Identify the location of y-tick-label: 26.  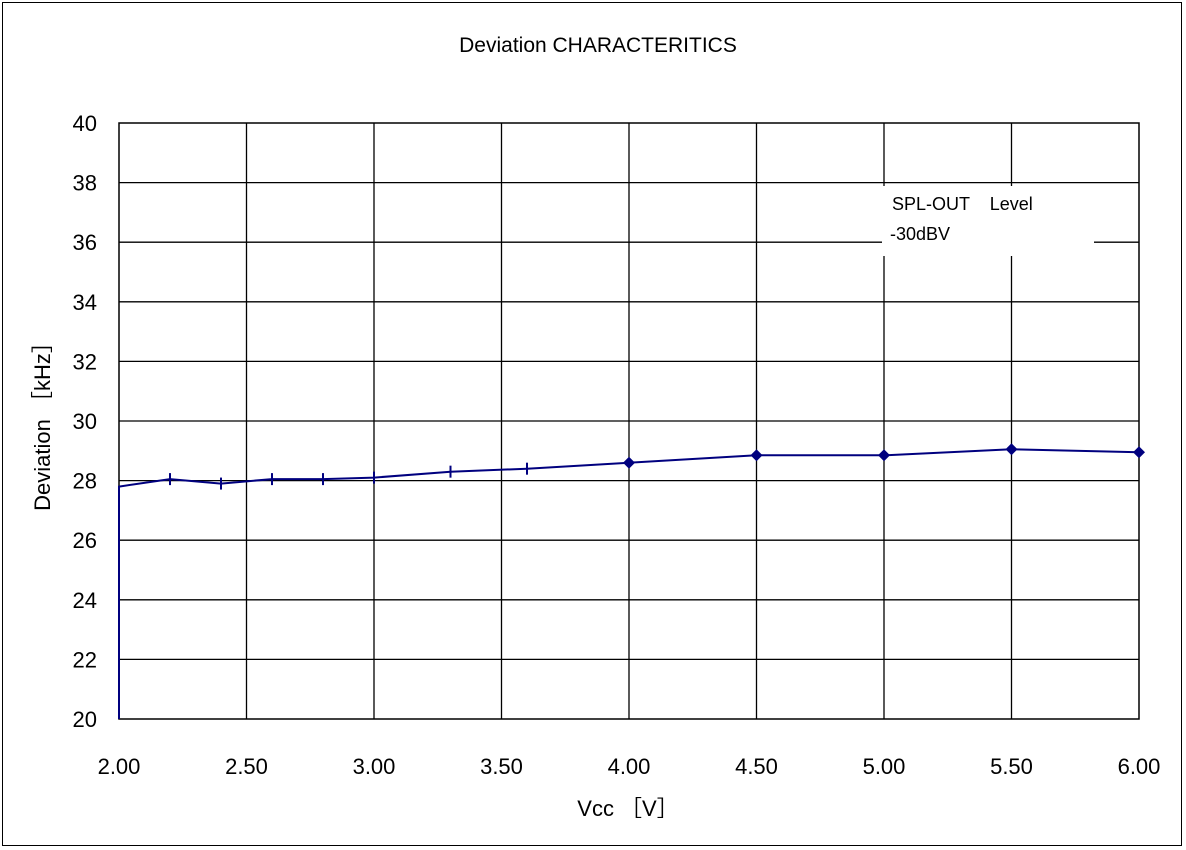
(85, 540).